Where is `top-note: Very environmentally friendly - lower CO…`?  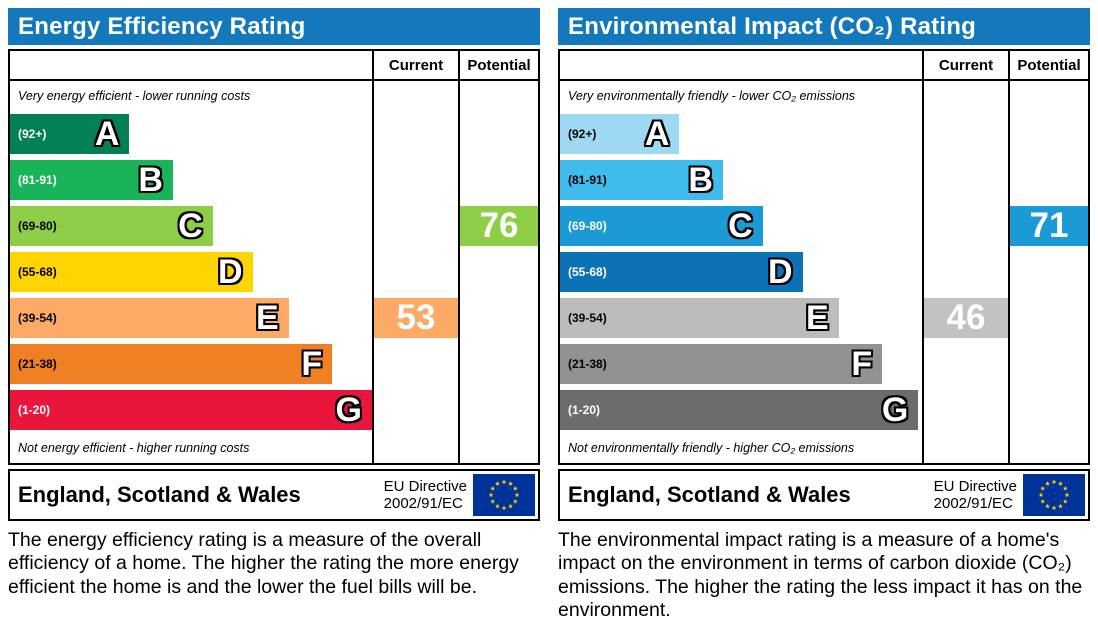
top-note: Very environmentally friendly - lower CO… is located at coordinates (712, 96).